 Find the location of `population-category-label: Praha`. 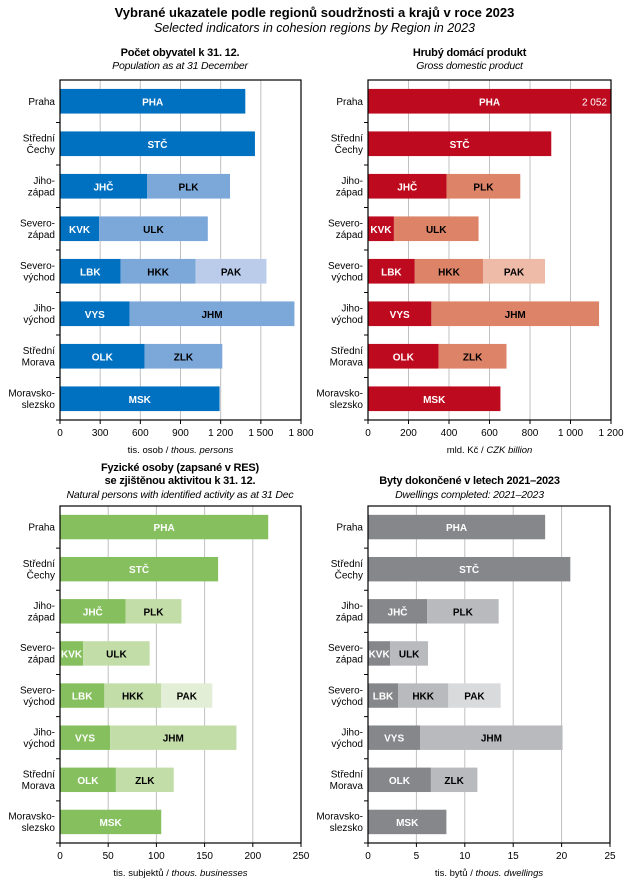

population-category-label: Praha is located at coordinates (41, 102).